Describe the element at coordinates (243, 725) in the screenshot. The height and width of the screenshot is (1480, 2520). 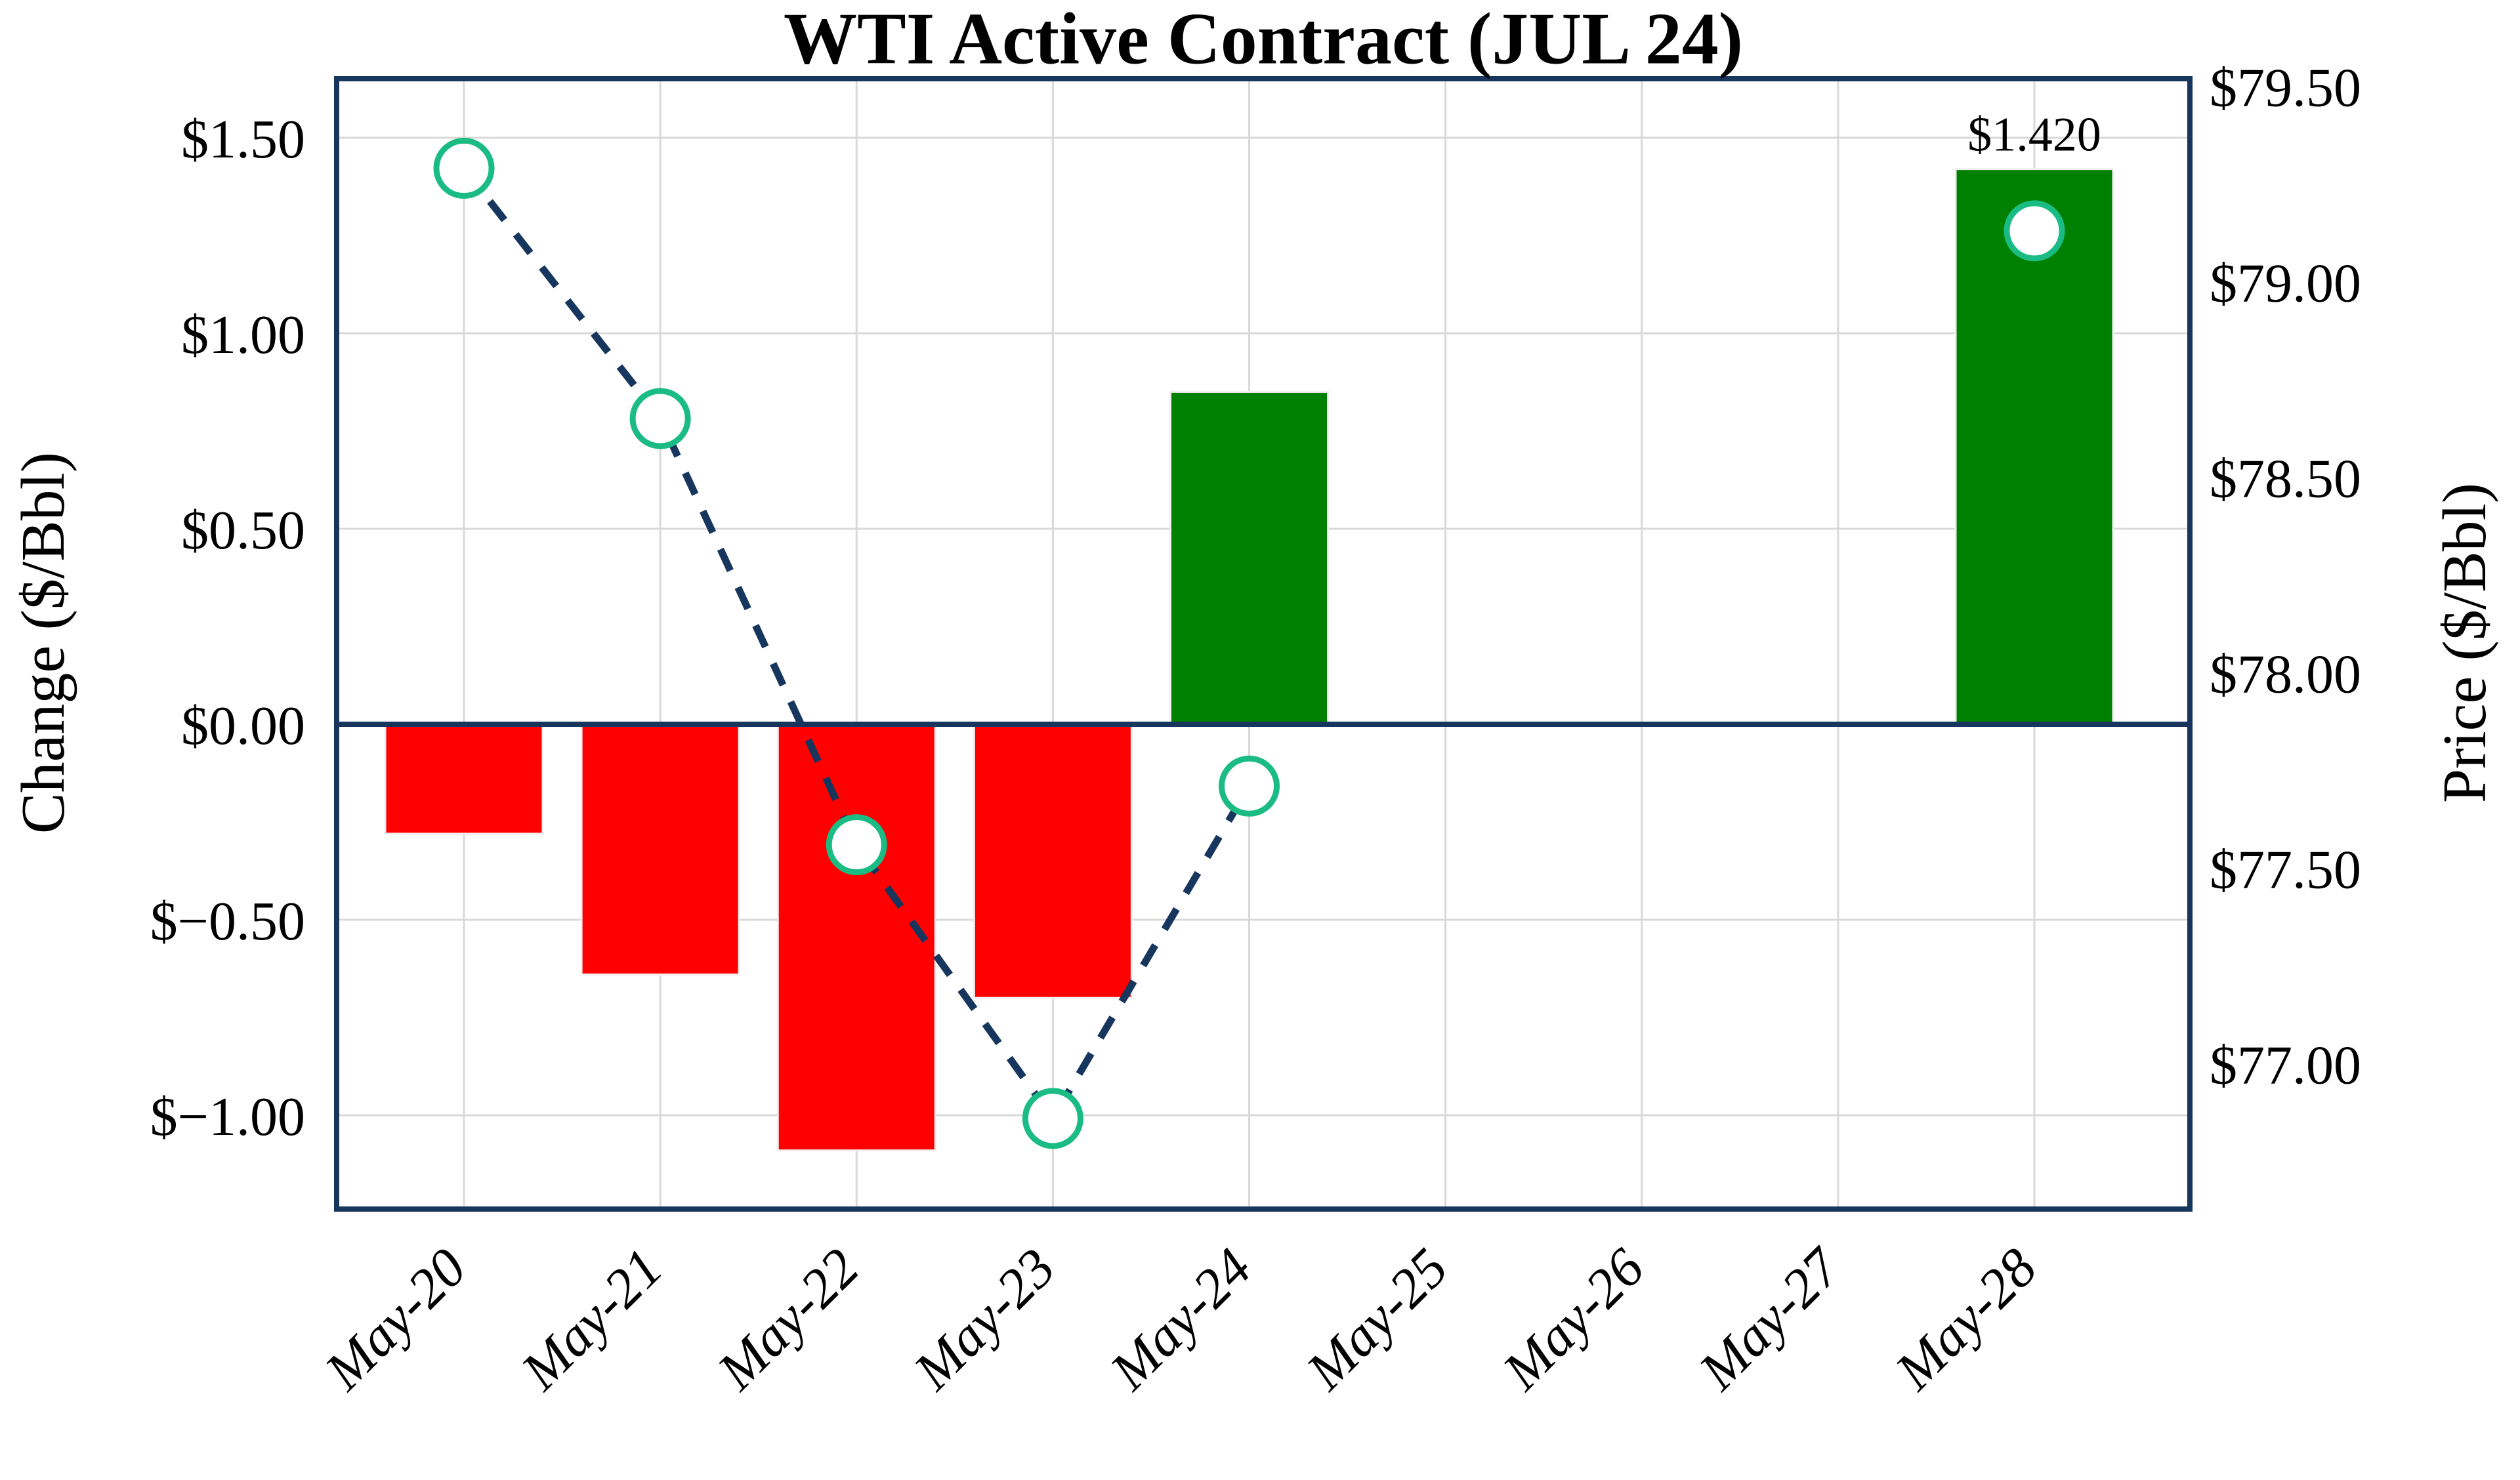
I see `left-tick-label: $0.00` at that location.